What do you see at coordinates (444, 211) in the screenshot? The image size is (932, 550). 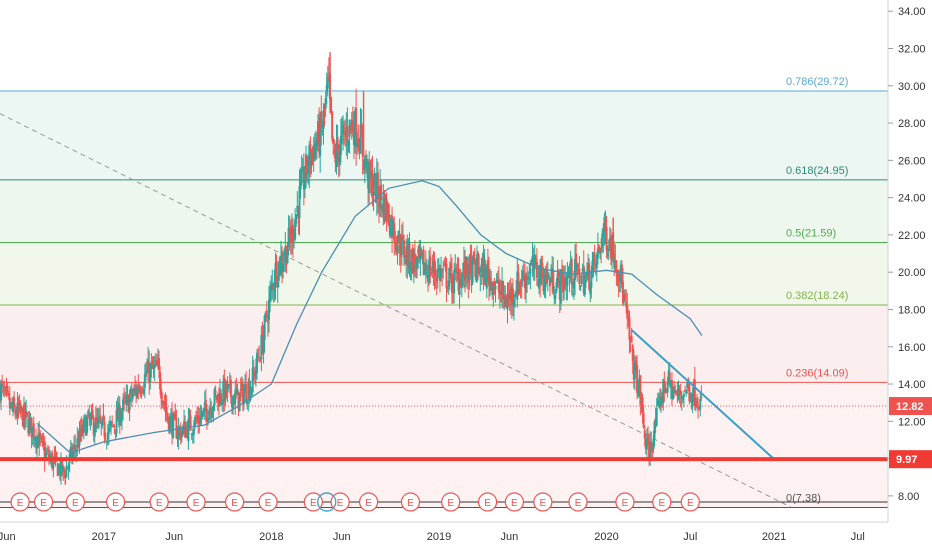 I see `fib-zone` at bounding box center [444, 211].